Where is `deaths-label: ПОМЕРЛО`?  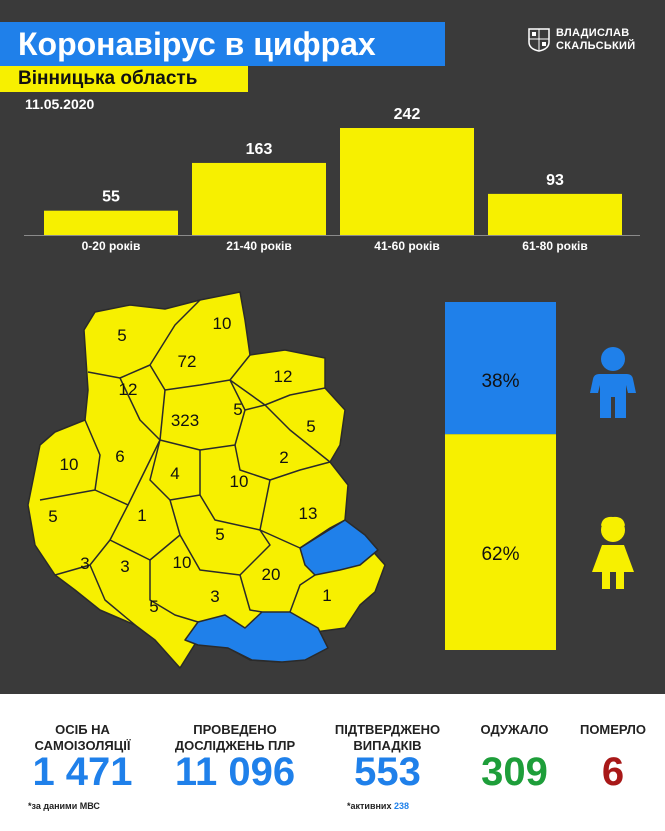 deaths-label: ПОМЕРЛО is located at coordinates (613, 729).